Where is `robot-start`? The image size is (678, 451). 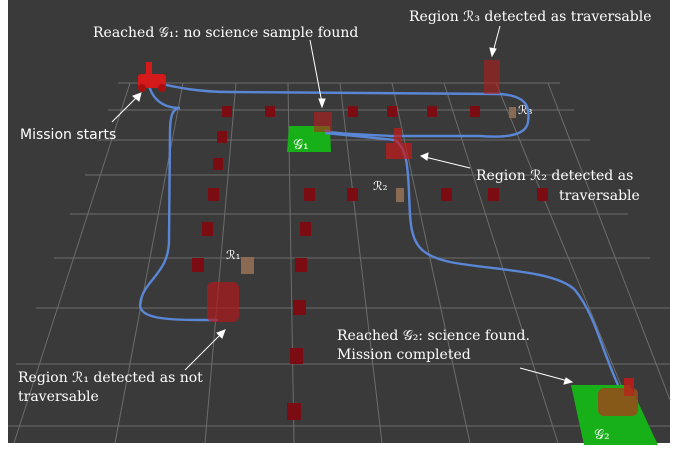
robot-start is located at coordinates (152, 77).